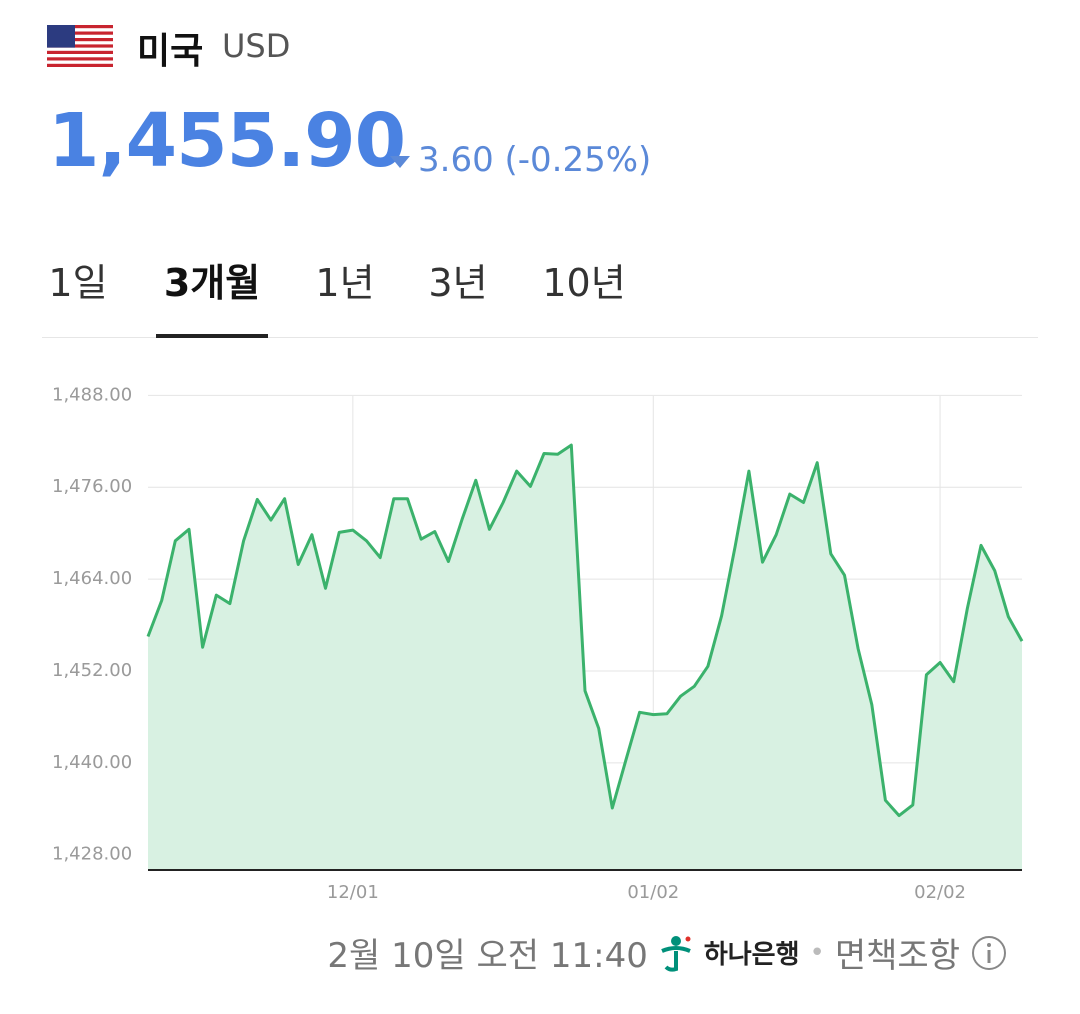 This screenshot has width=1080, height=1014. I want to click on x-tick-label: 01/02, so click(653, 892).